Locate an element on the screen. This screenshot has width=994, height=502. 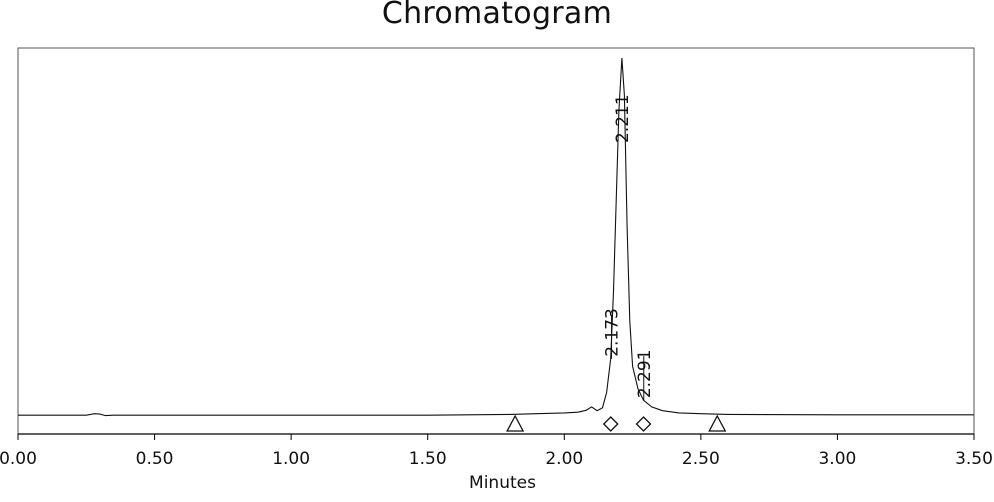
x-tick-label: 1.00 is located at coordinates (291, 459).